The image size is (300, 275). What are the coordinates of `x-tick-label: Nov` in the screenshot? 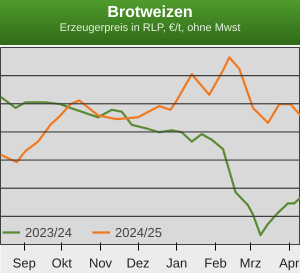 It's located at (100, 263).